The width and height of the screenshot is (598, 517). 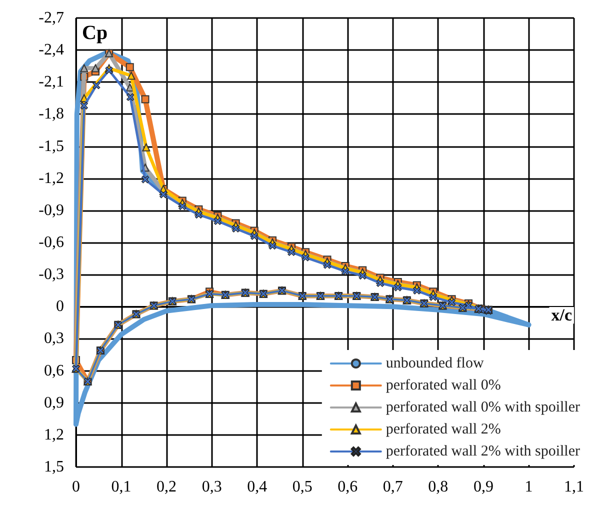 I want to click on x-tick-label: 0,5, so click(x=302, y=487).